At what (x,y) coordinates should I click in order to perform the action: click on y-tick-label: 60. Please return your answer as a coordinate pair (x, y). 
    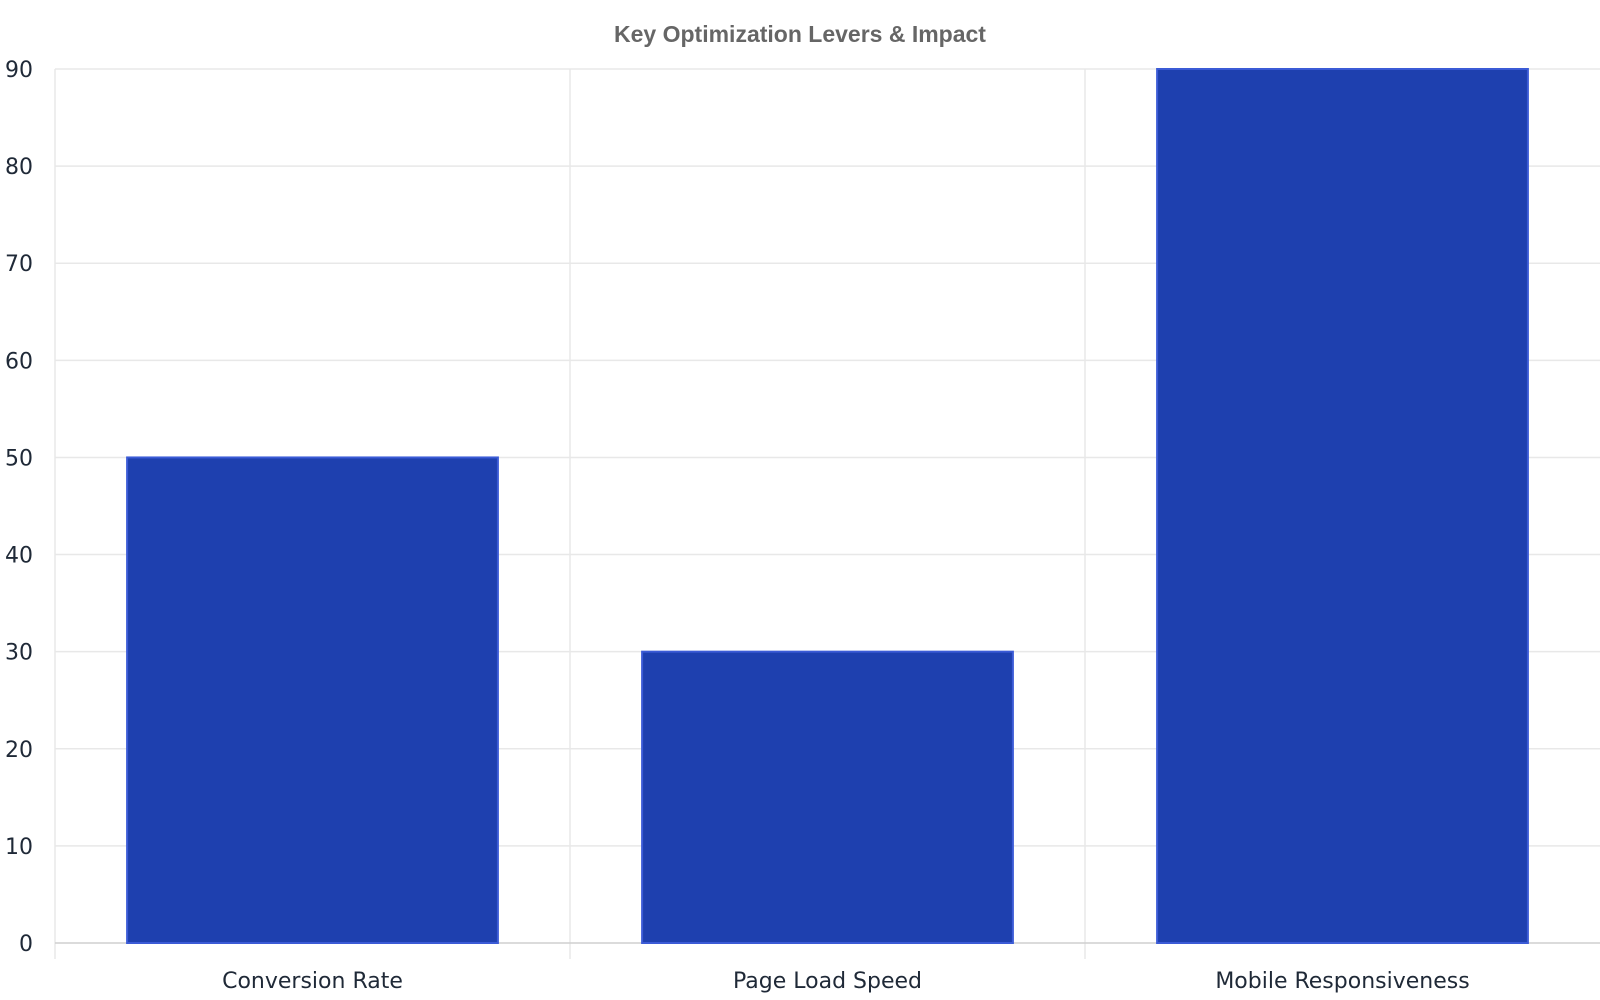
    Looking at the image, I should click on (19, 361).